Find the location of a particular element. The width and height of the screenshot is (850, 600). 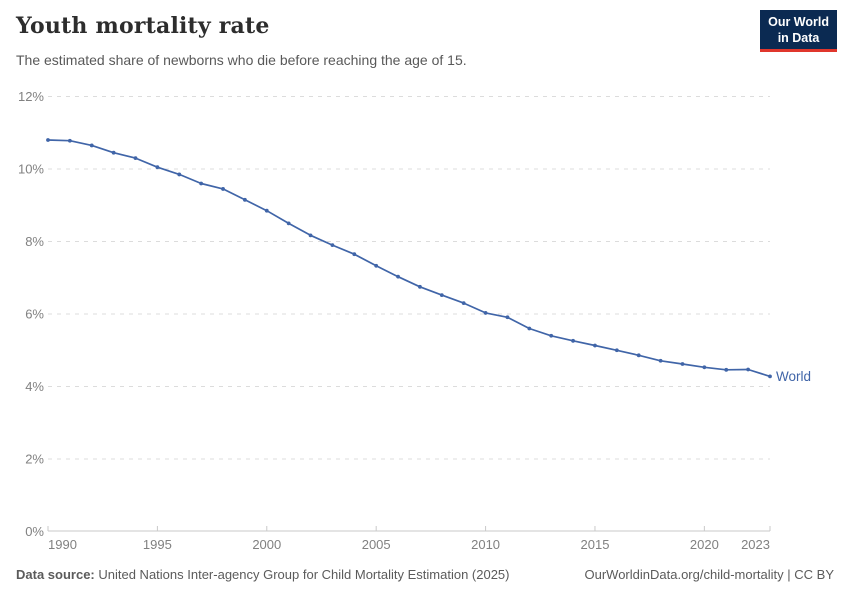

chart-title: Youth mortality rate is located at coordinates (143, 26).